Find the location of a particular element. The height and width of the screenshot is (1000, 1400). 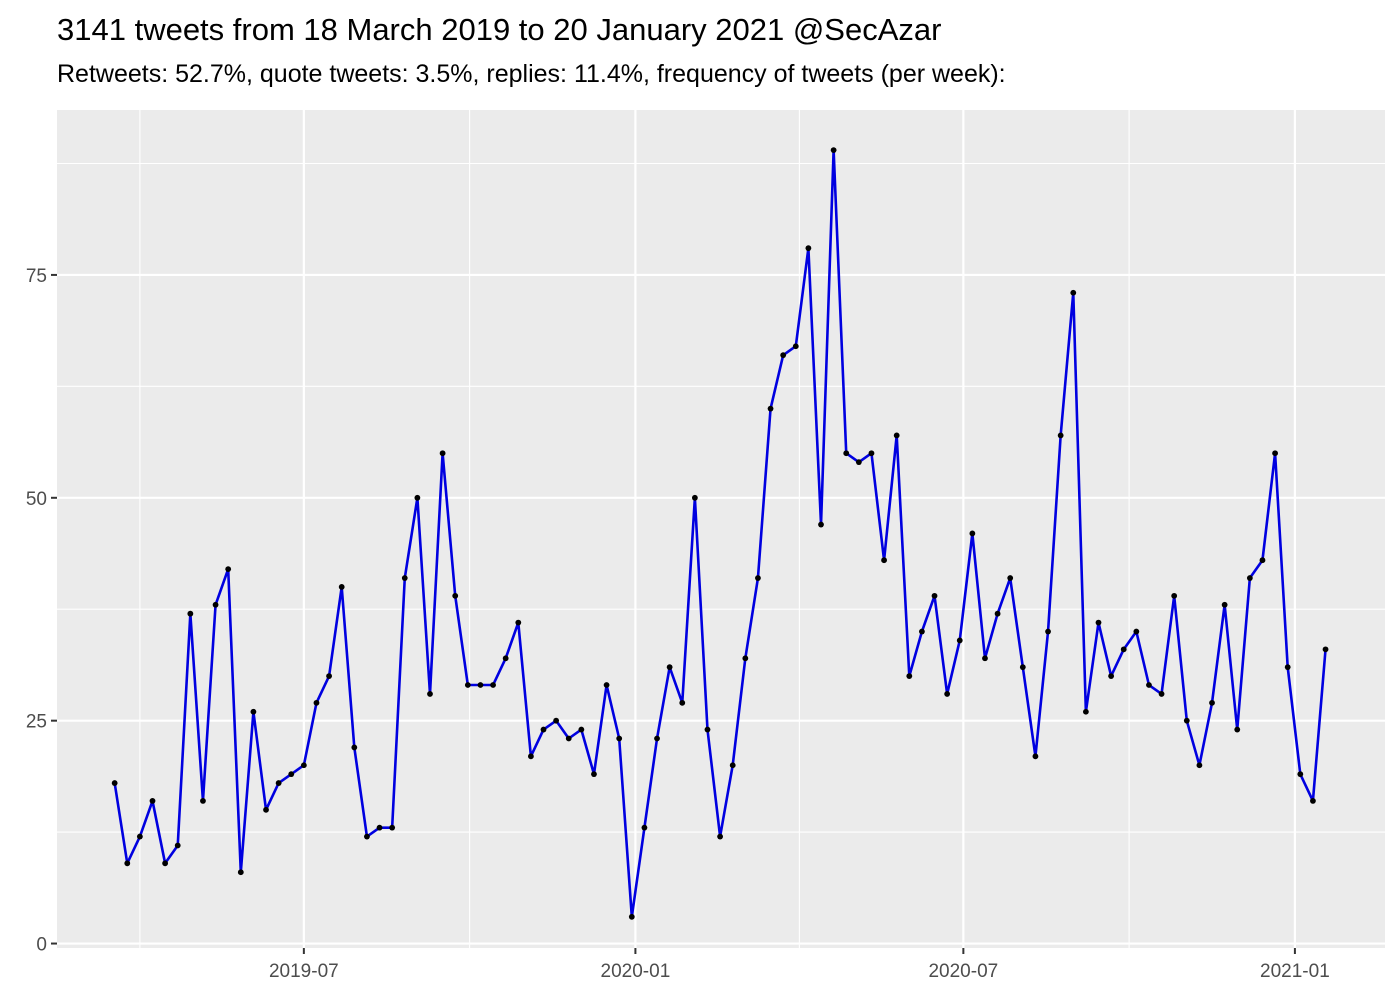

x-tick-label: 2020-07 is located at coordinates (963, 971).